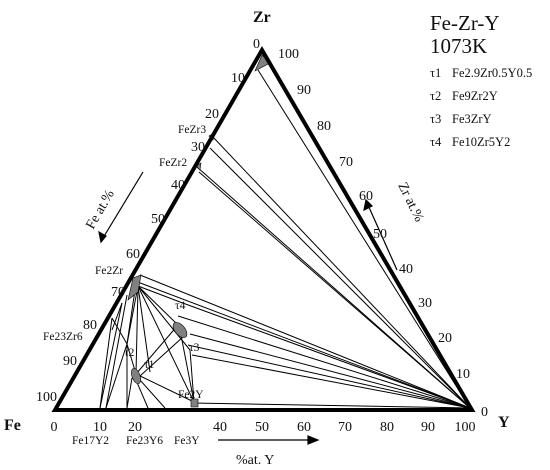  I want to click on phase-fezr2: FeZr2, so click(173, 163).